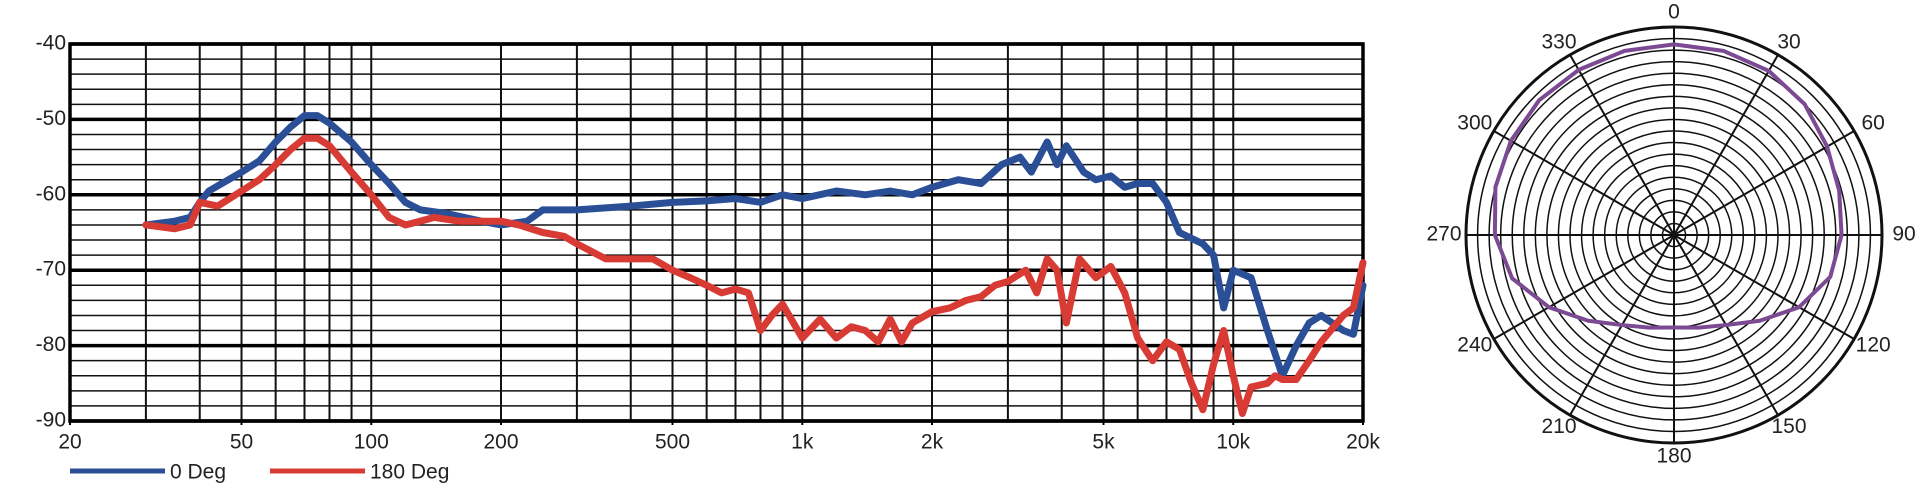 Image resolution: width=1920 pixels, height=502 pixels. What do you see at coordinates (371, 442) in the screenshot?
I see `x-tick-label: 100` at bounding box center [371, 442].